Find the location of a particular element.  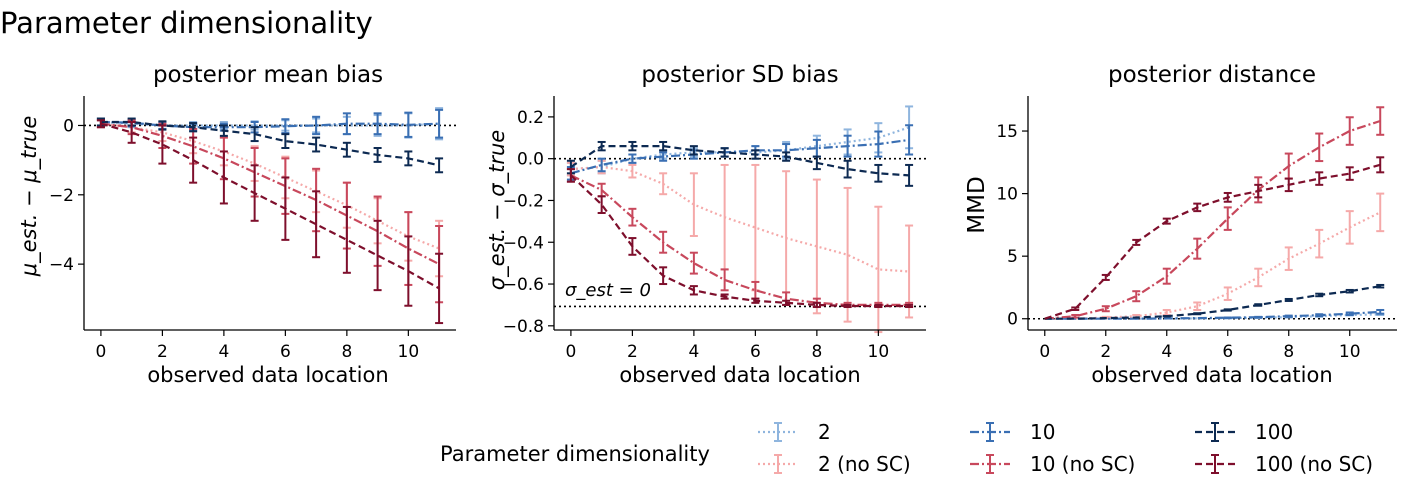

sd-zero-annotation: σ_est = 0 is located at coordinates (608, 290).